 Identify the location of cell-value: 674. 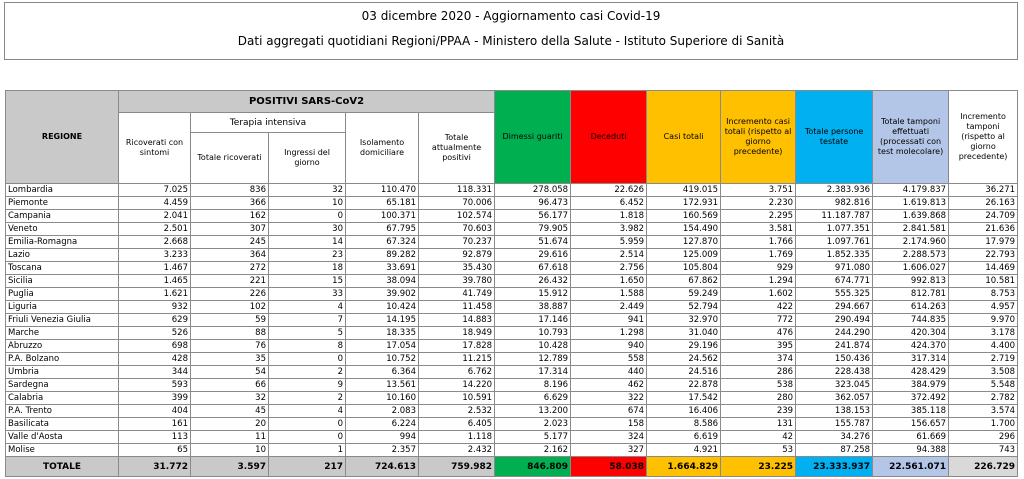
(609, 411).